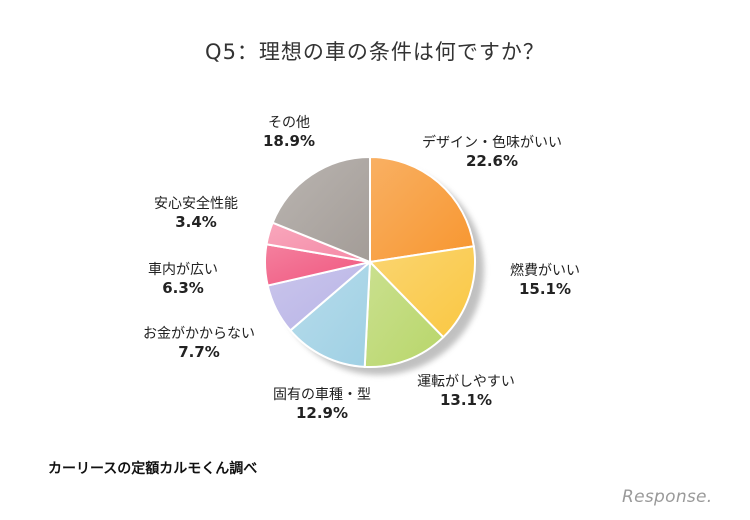 Image resolution: width=750 pixels, height=520 pixels. What do you see at coordinates (466, 400) in the screenshot?
I see `slice-value-2: 13.1%` at bounding box center [466, 400].